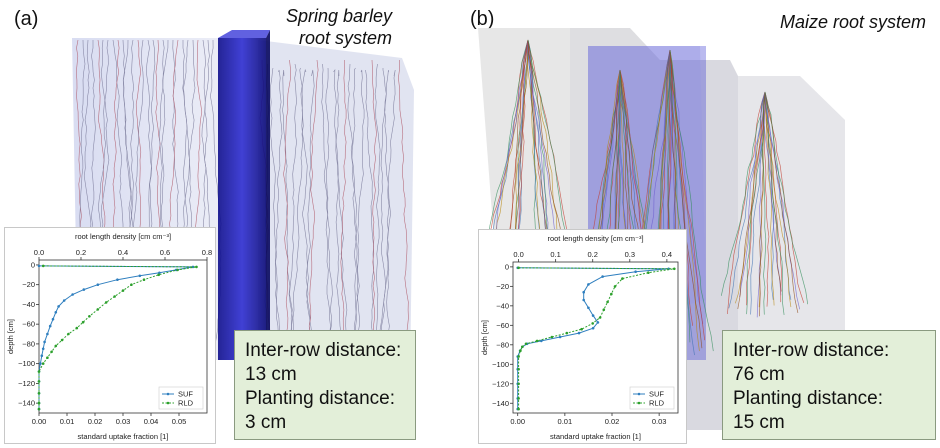 The width and height of the screenshot is (940, 448). What do you see at coordinates (207, 252) in the screenshot?
I see `x2-tick-label: 0.8` at bounding box center [207, 252].